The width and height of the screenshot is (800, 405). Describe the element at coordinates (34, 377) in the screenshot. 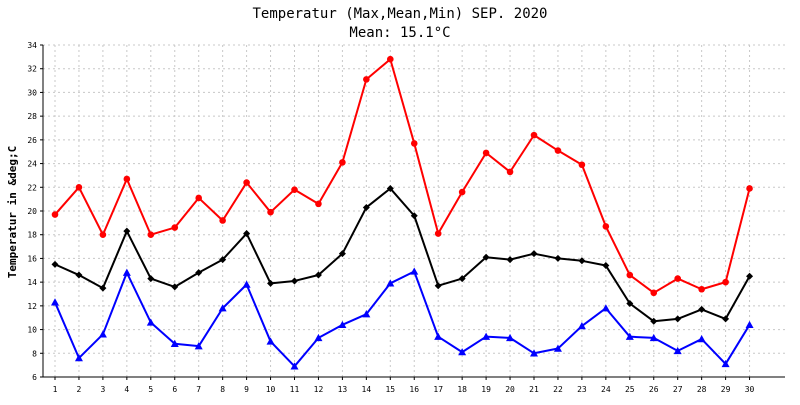

I see `y-tick-label: 6` at that location.